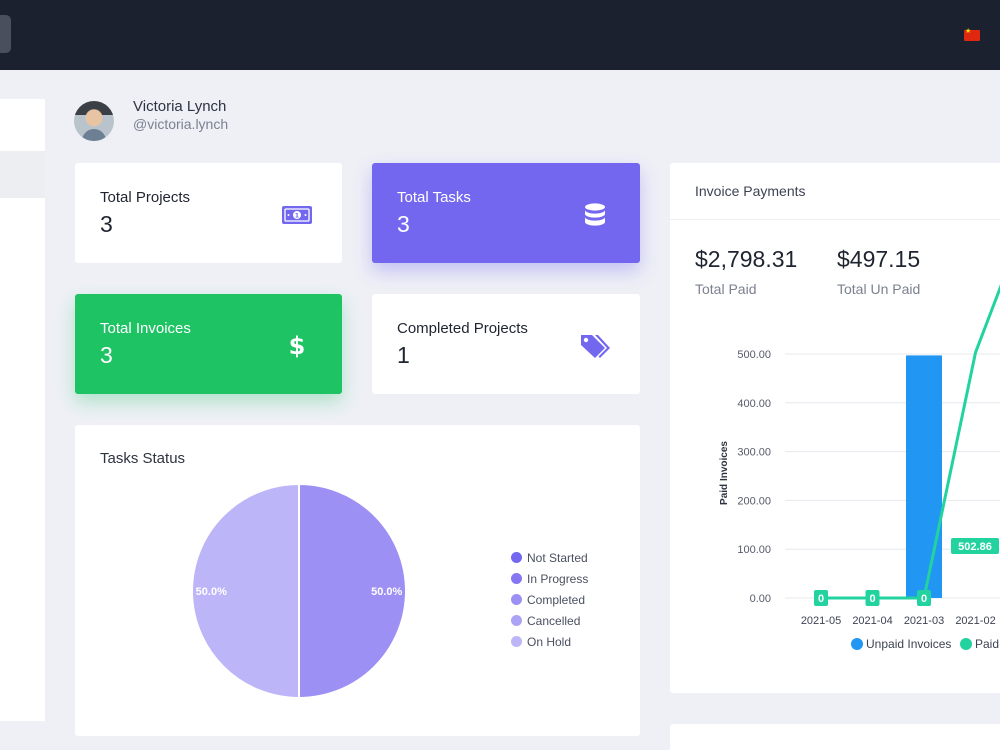 This screenshot has width=1000, height=750. What do you see at coordinates (22, 410) in the screenshot?
I see `sidebar` at bounding box center [22, 410].